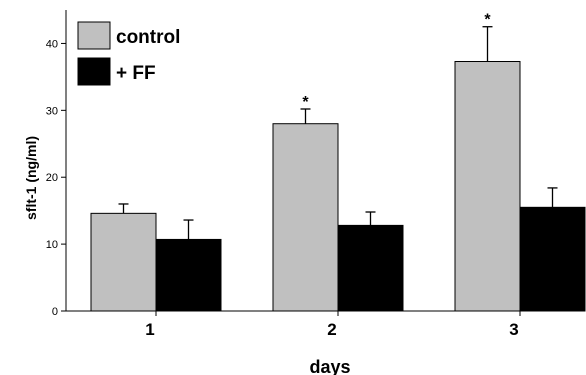  Describe the element at coordinates (128, 53) in the screenshot. I see `legend: control + FF` at that location.